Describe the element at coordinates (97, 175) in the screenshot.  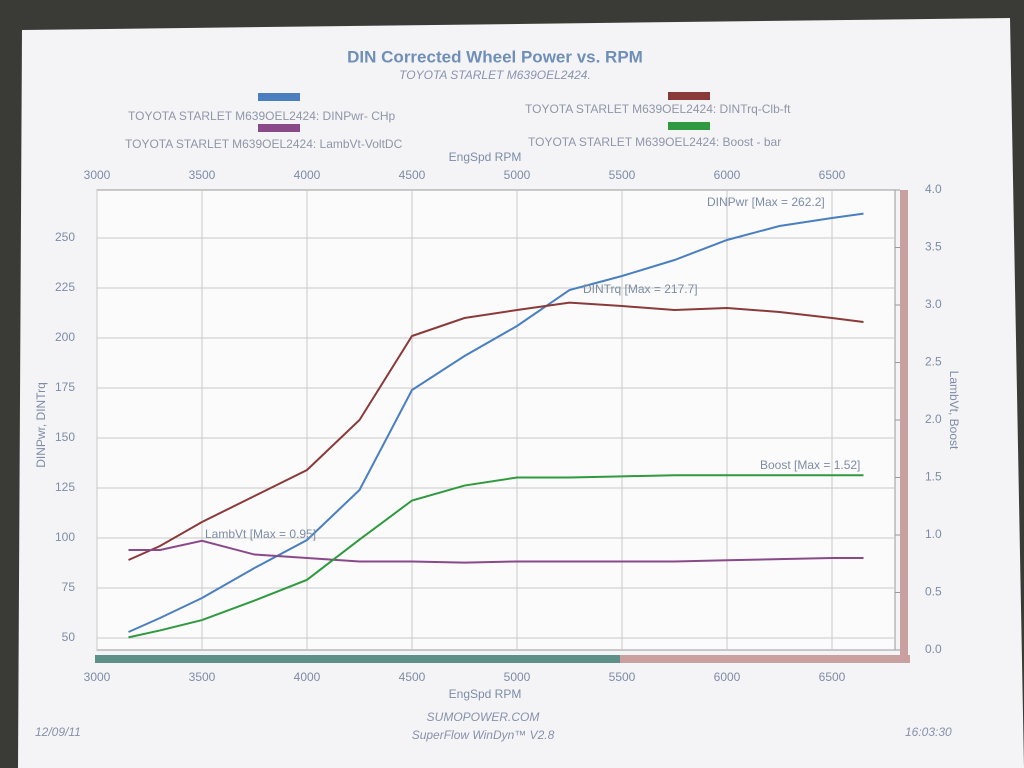
I see `x-tick-label-top: 3000` at that location.